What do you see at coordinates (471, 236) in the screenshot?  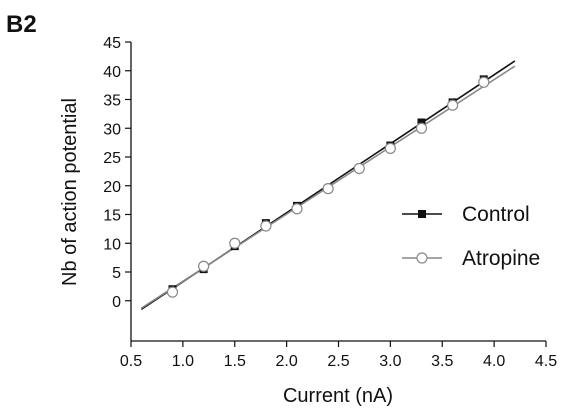 I see `legend: Control Atropine` at bounding box center [471, 236].